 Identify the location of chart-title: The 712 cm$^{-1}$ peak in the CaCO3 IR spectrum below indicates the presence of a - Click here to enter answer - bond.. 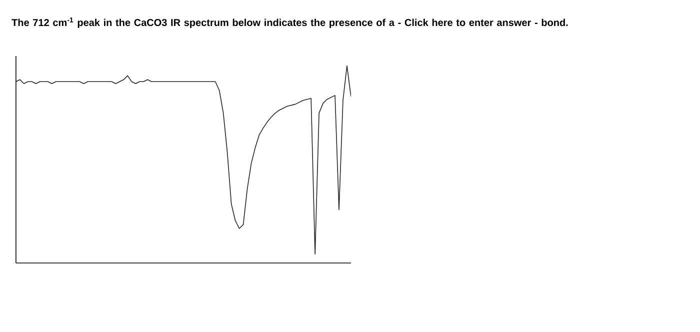
(290, 23).